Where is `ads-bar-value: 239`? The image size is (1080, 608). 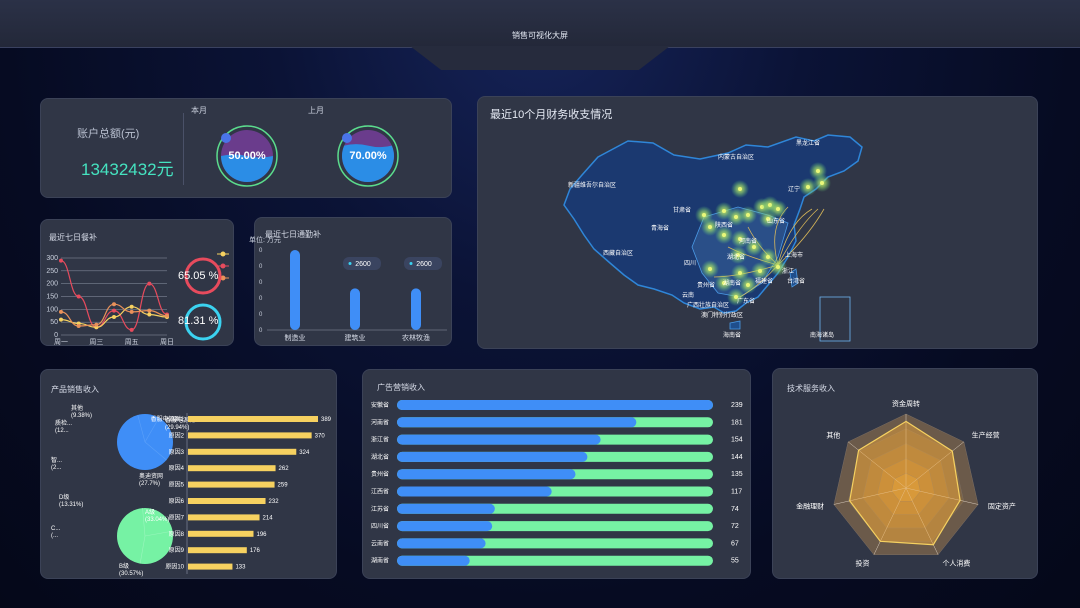
ads-bar-value: 239 is located at coordinates (737, 405).